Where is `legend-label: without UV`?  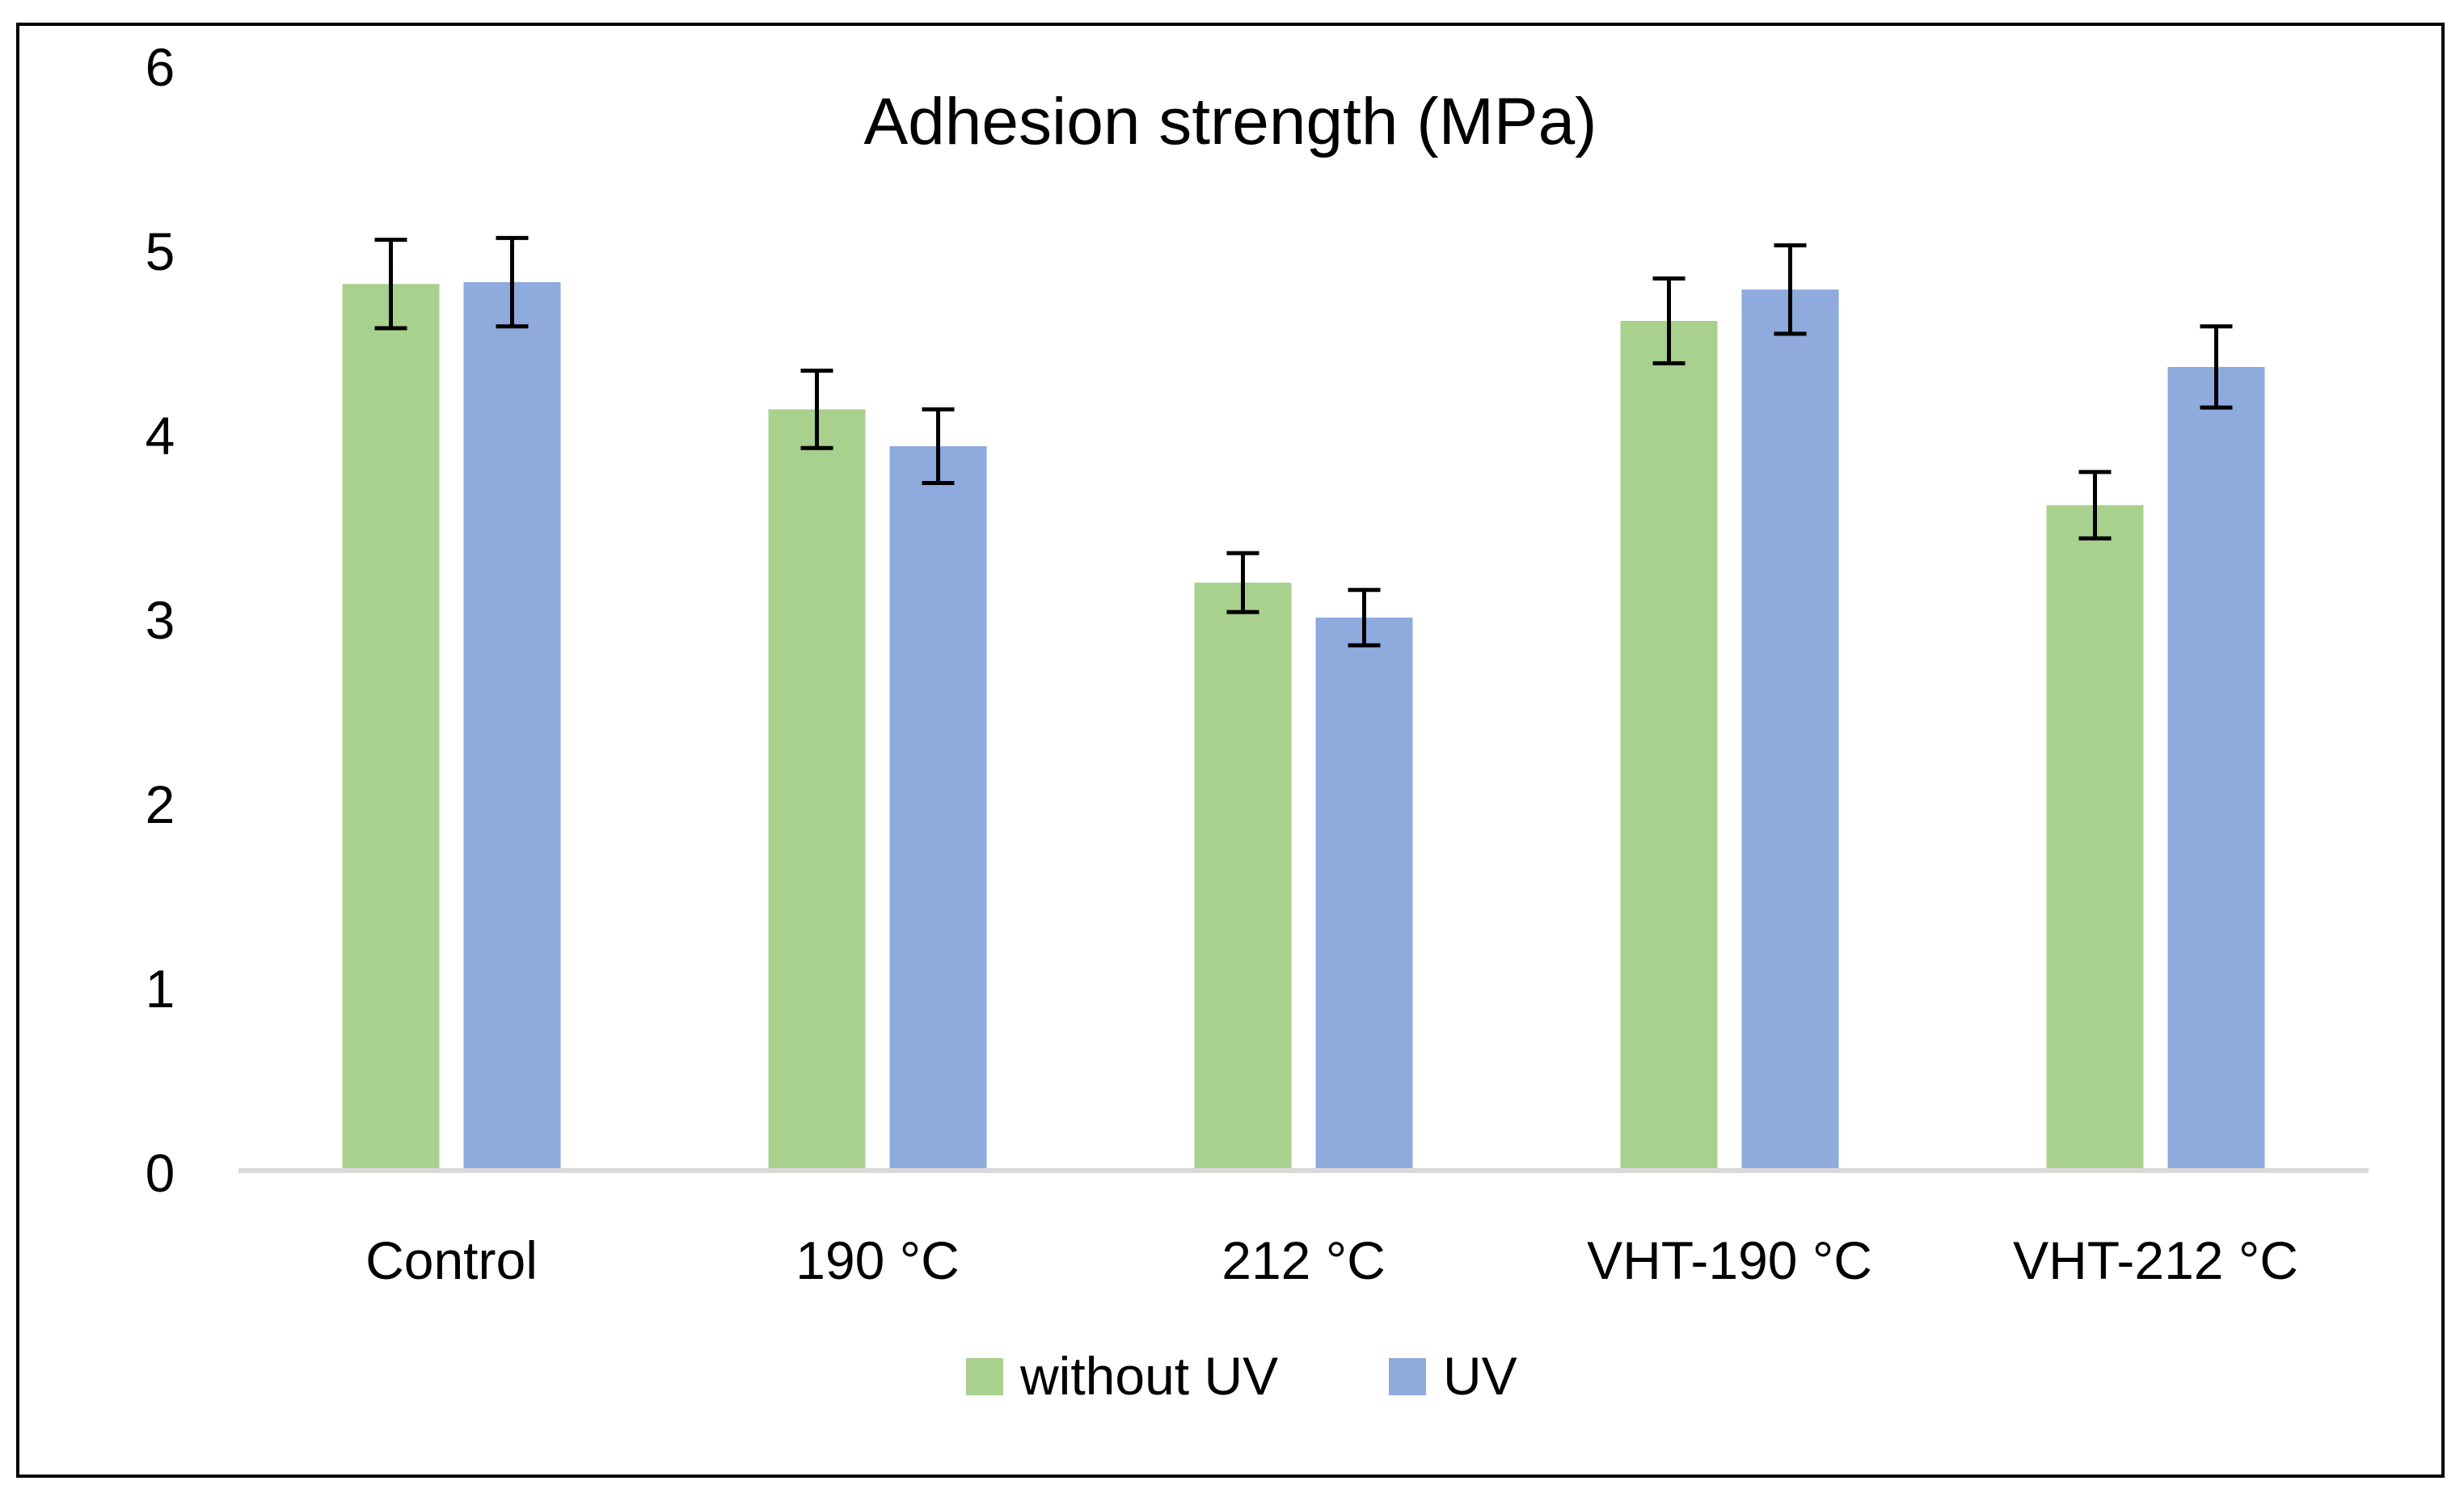
legend-label: without UV is located at coordinates (1148, 1376).